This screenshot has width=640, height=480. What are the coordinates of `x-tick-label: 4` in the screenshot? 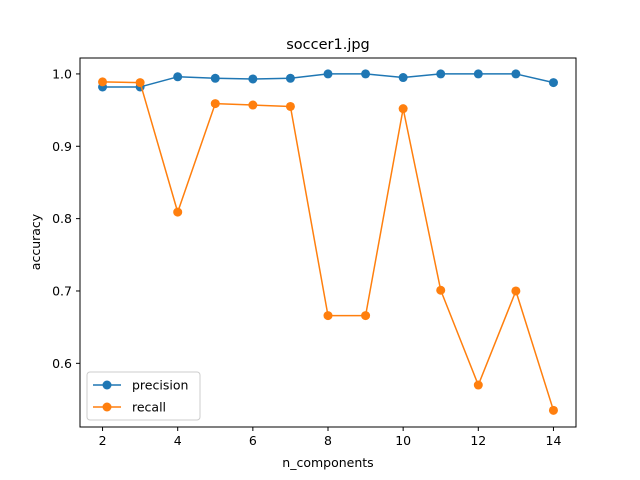 It's located at (178, 440).